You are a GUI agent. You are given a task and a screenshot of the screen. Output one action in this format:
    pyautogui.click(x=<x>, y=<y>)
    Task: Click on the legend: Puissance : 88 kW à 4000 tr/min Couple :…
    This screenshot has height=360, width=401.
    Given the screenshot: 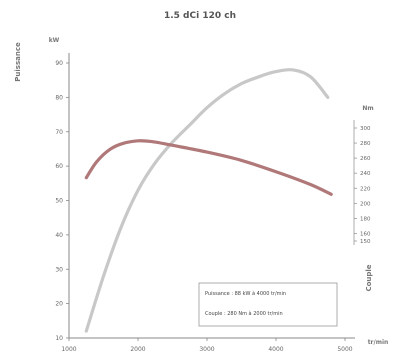 What is the action you would take?
    pyautogui.click(x=268, y=304)
    